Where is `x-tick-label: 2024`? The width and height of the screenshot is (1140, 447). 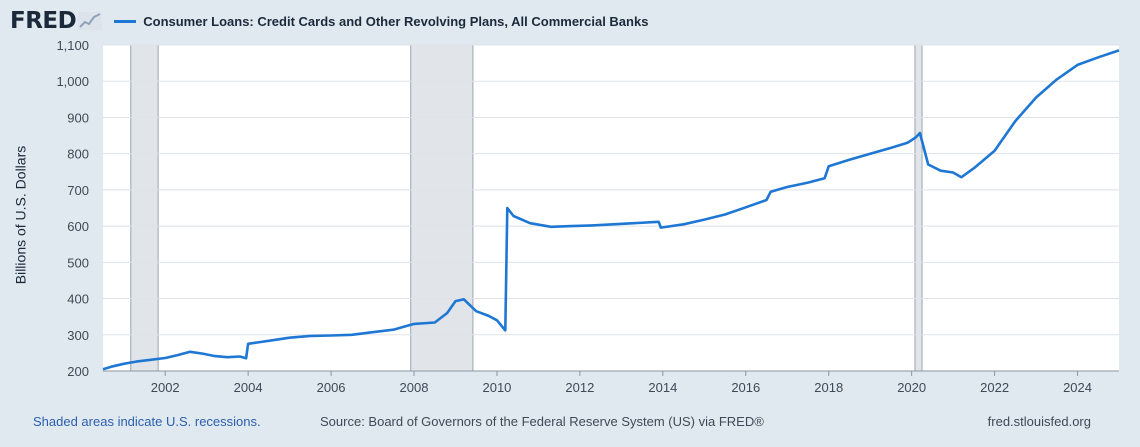 x-tick-label: 2024 is located at coordinates (1077, 387).